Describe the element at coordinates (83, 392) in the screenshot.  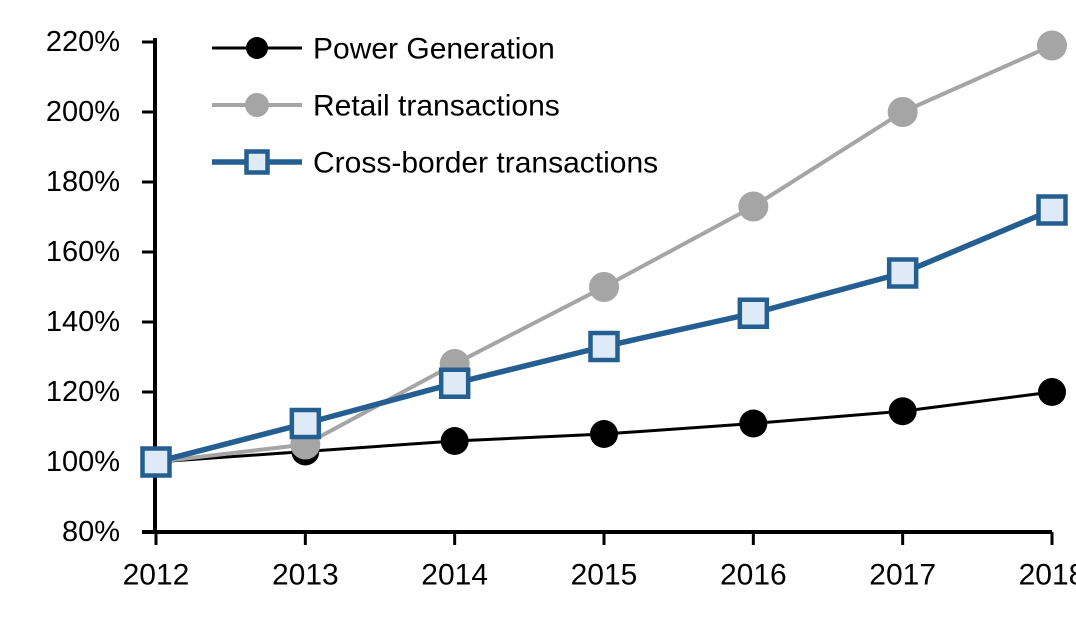
I see `y-axis-tick-label: 120%` at that location.